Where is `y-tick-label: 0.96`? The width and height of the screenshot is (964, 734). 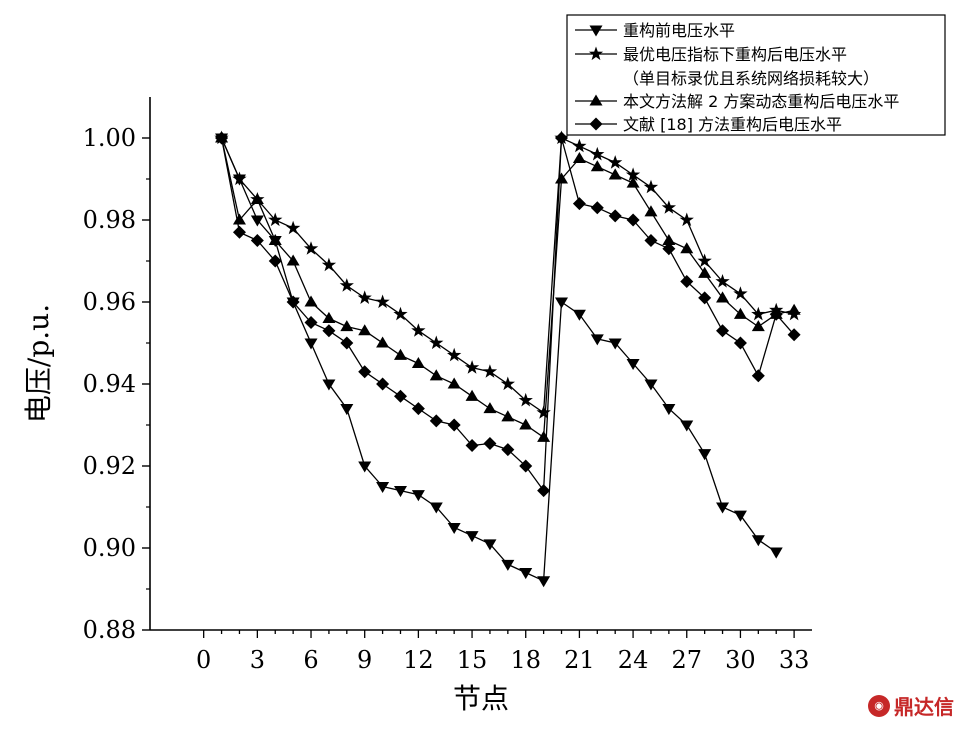 y-tick-label: 0.96 is located at coordinates (109, 302).